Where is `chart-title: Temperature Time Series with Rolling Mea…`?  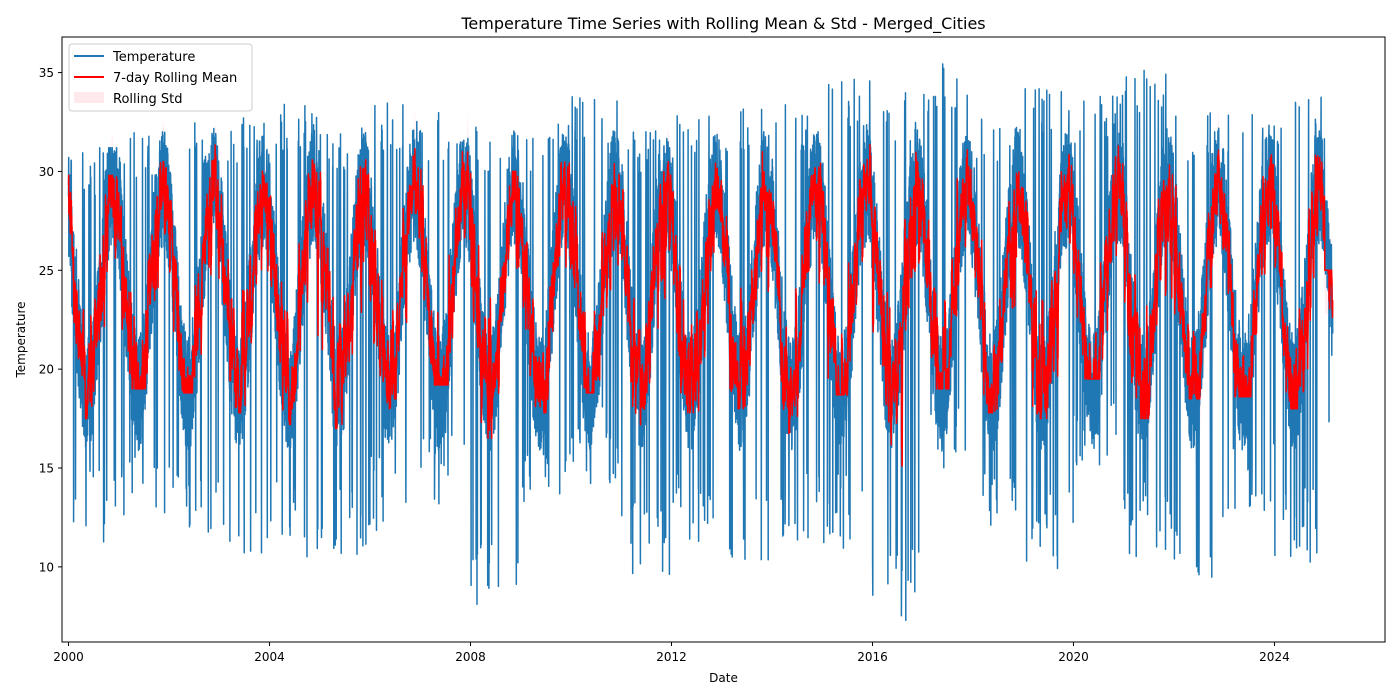 chart-title: Temperature Time Series with Rolling Mea… is located at coordinates (722, 24).